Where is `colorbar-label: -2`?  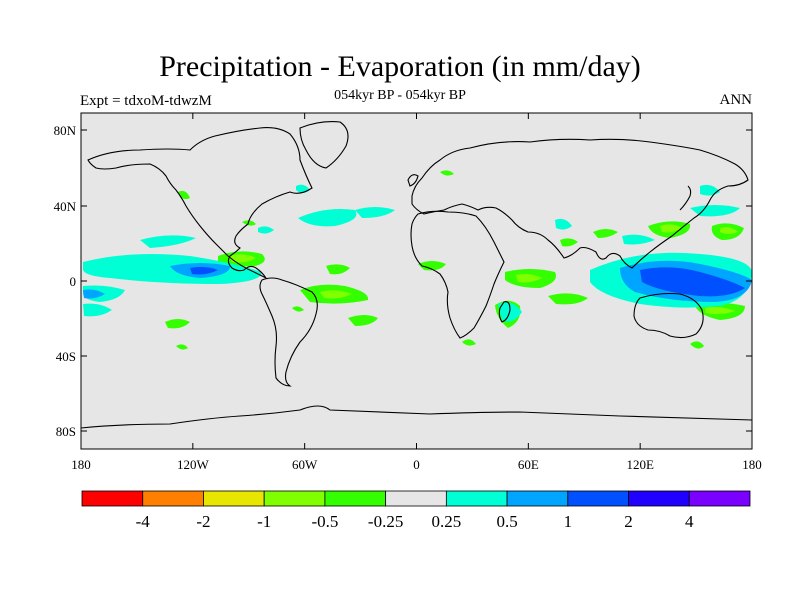 colorbar-label: -2 is located at coordinates (203, 521).